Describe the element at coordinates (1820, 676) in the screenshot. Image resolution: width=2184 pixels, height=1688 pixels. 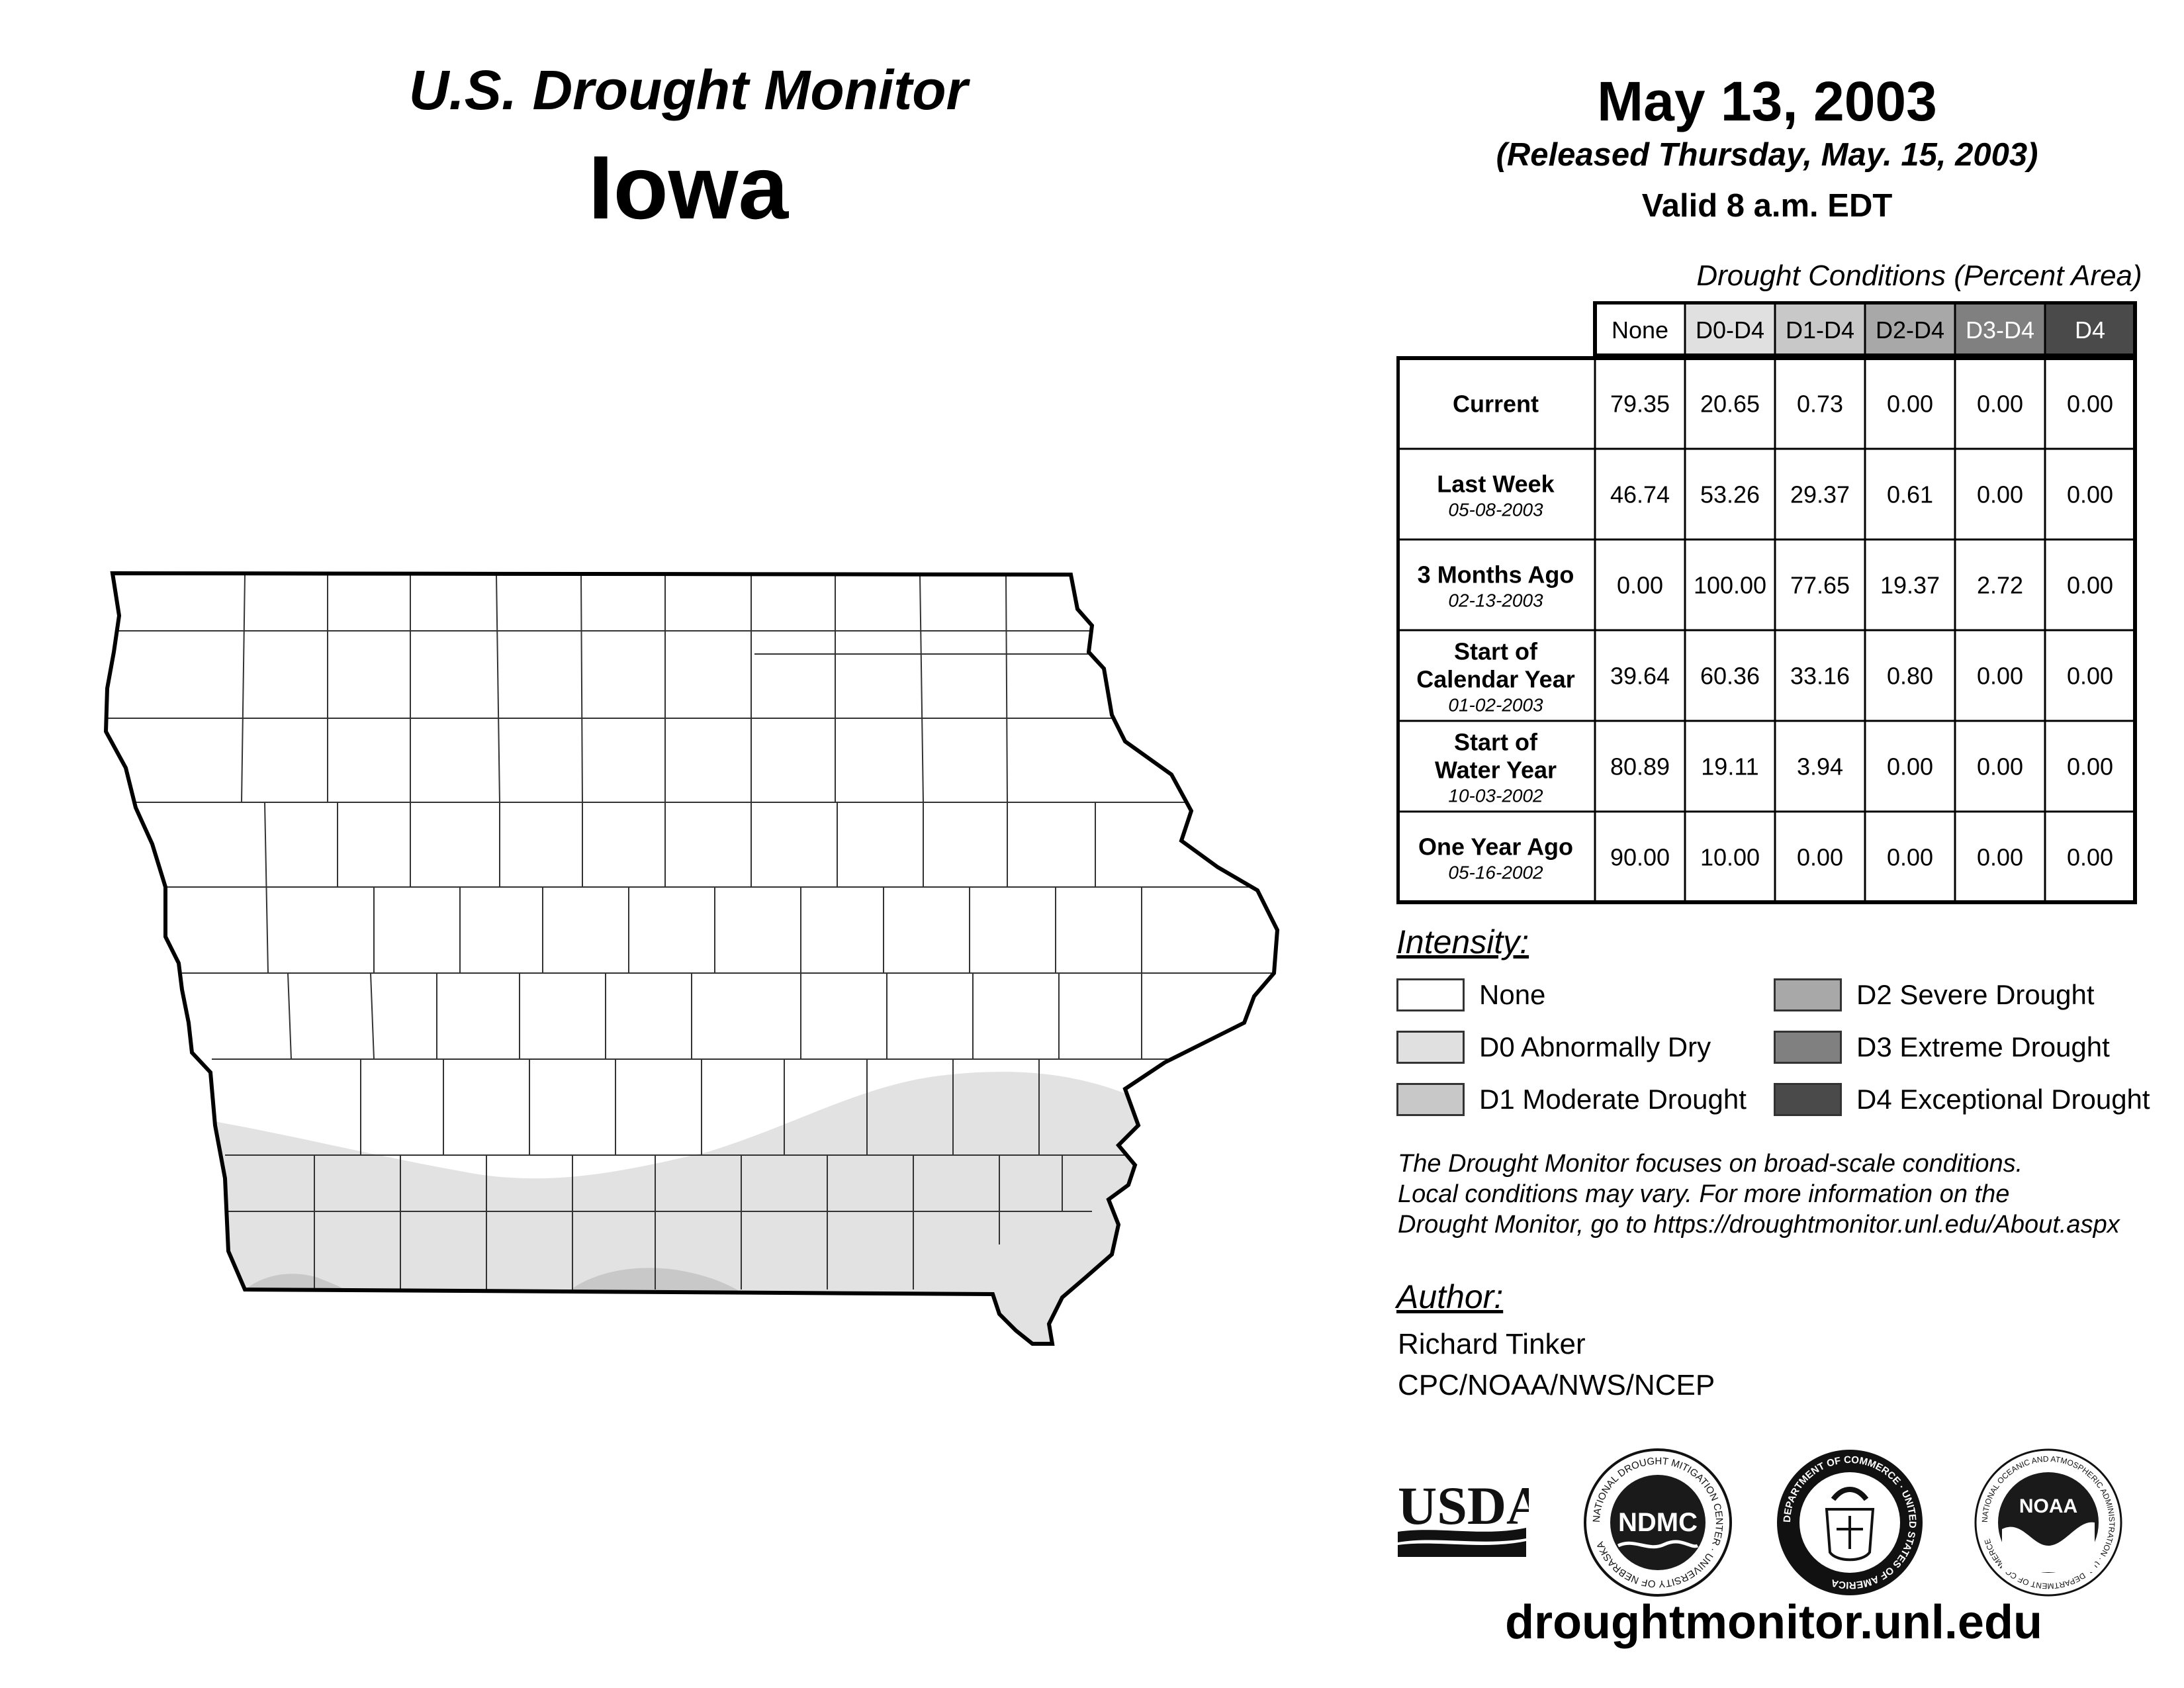
I see `value-text: 33.16` at that location.